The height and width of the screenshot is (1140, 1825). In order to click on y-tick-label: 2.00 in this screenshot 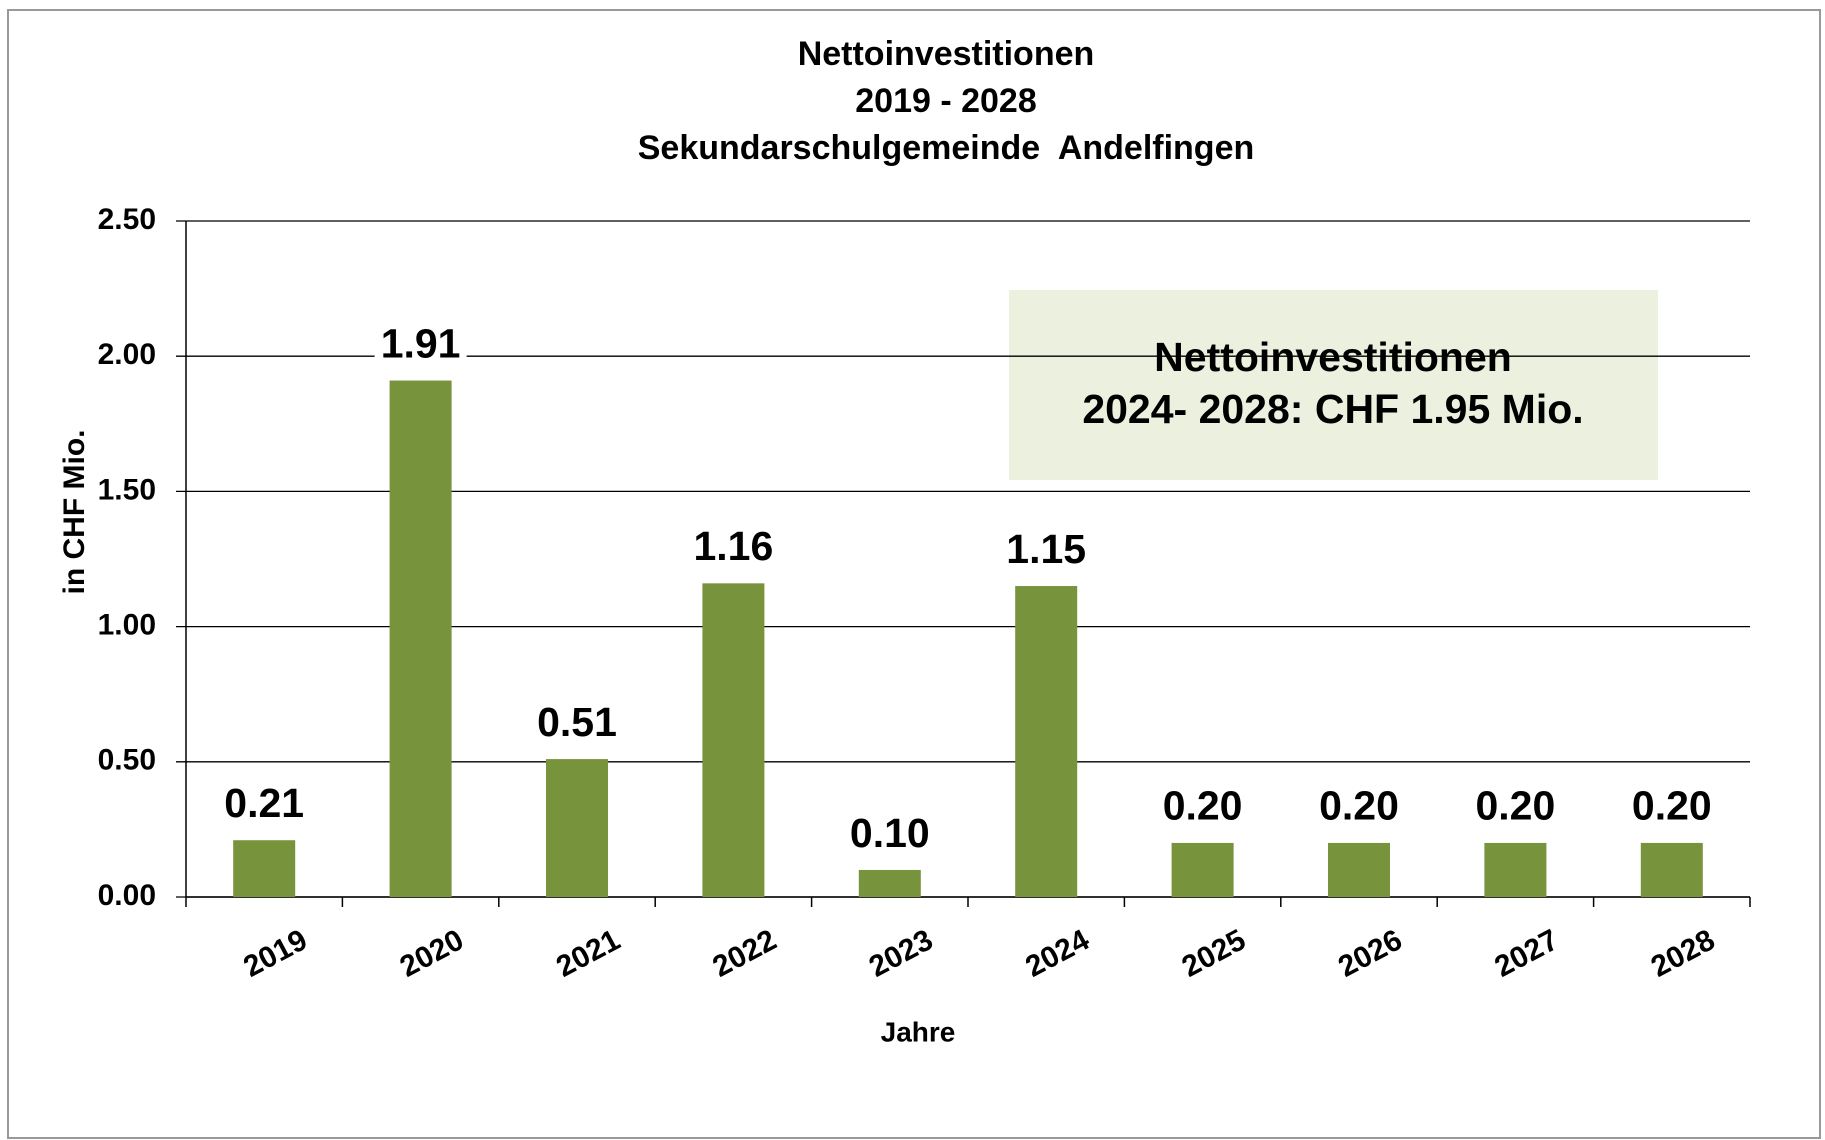, I will do `click(127, 354)`.